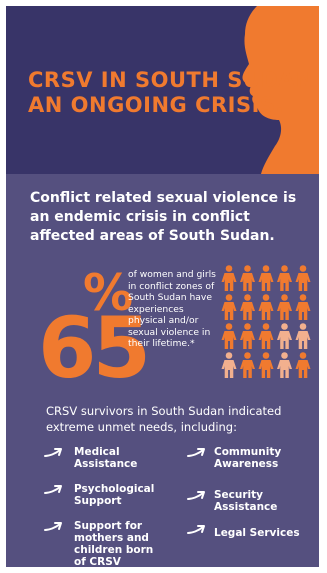 Image resolution: width=327 pixels, height=573 pixels. Describe the element at coordinates (114, 495) in the screenshot. I see `need-psychological-support: Psychological Support` at that location.